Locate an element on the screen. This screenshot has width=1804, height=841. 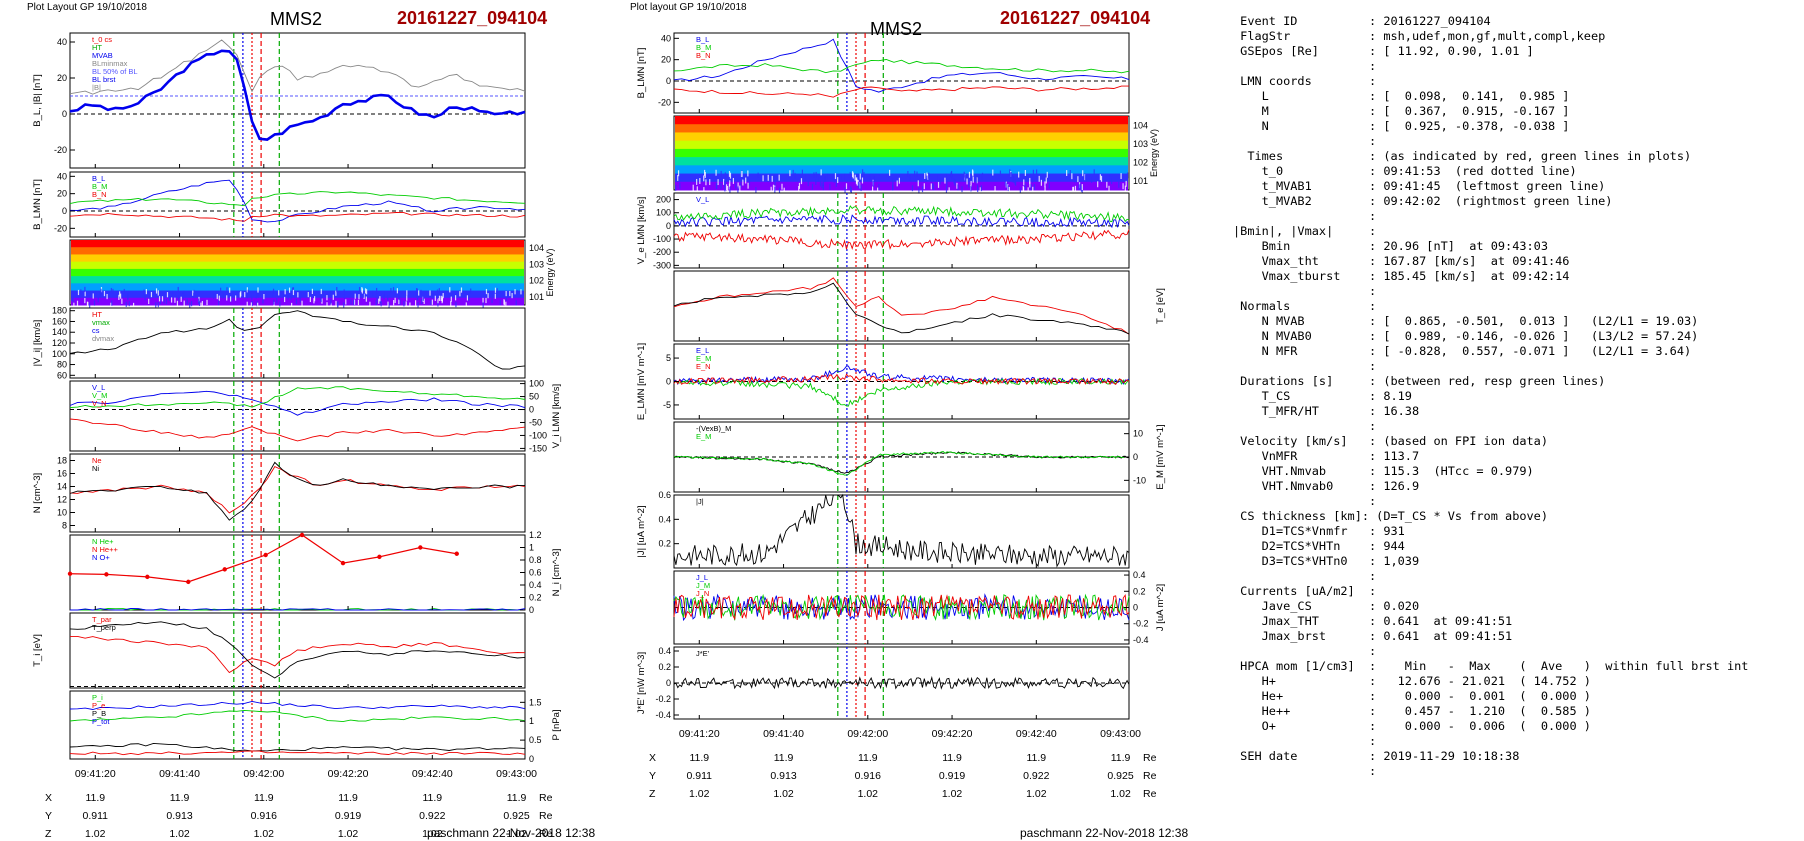
legend-entry: Ni is located at coordinates (95, 468).